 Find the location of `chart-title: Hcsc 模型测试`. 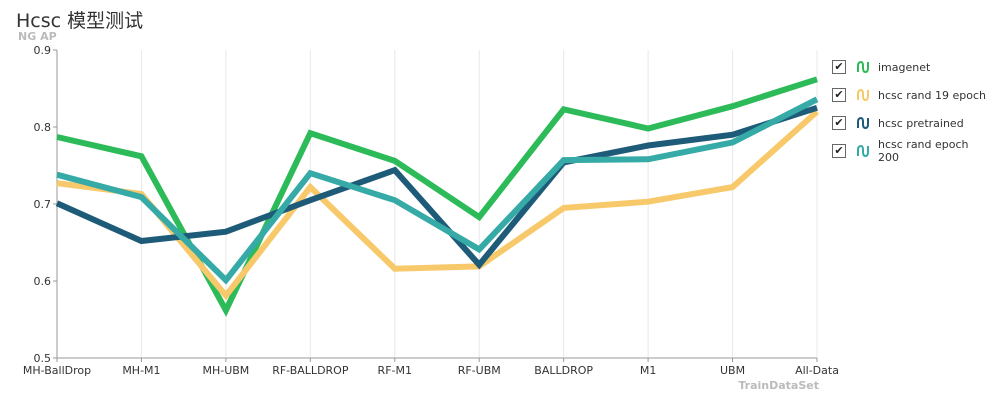

chart-title: Hcsc 模型测试 is located at coordinates (80, 21).